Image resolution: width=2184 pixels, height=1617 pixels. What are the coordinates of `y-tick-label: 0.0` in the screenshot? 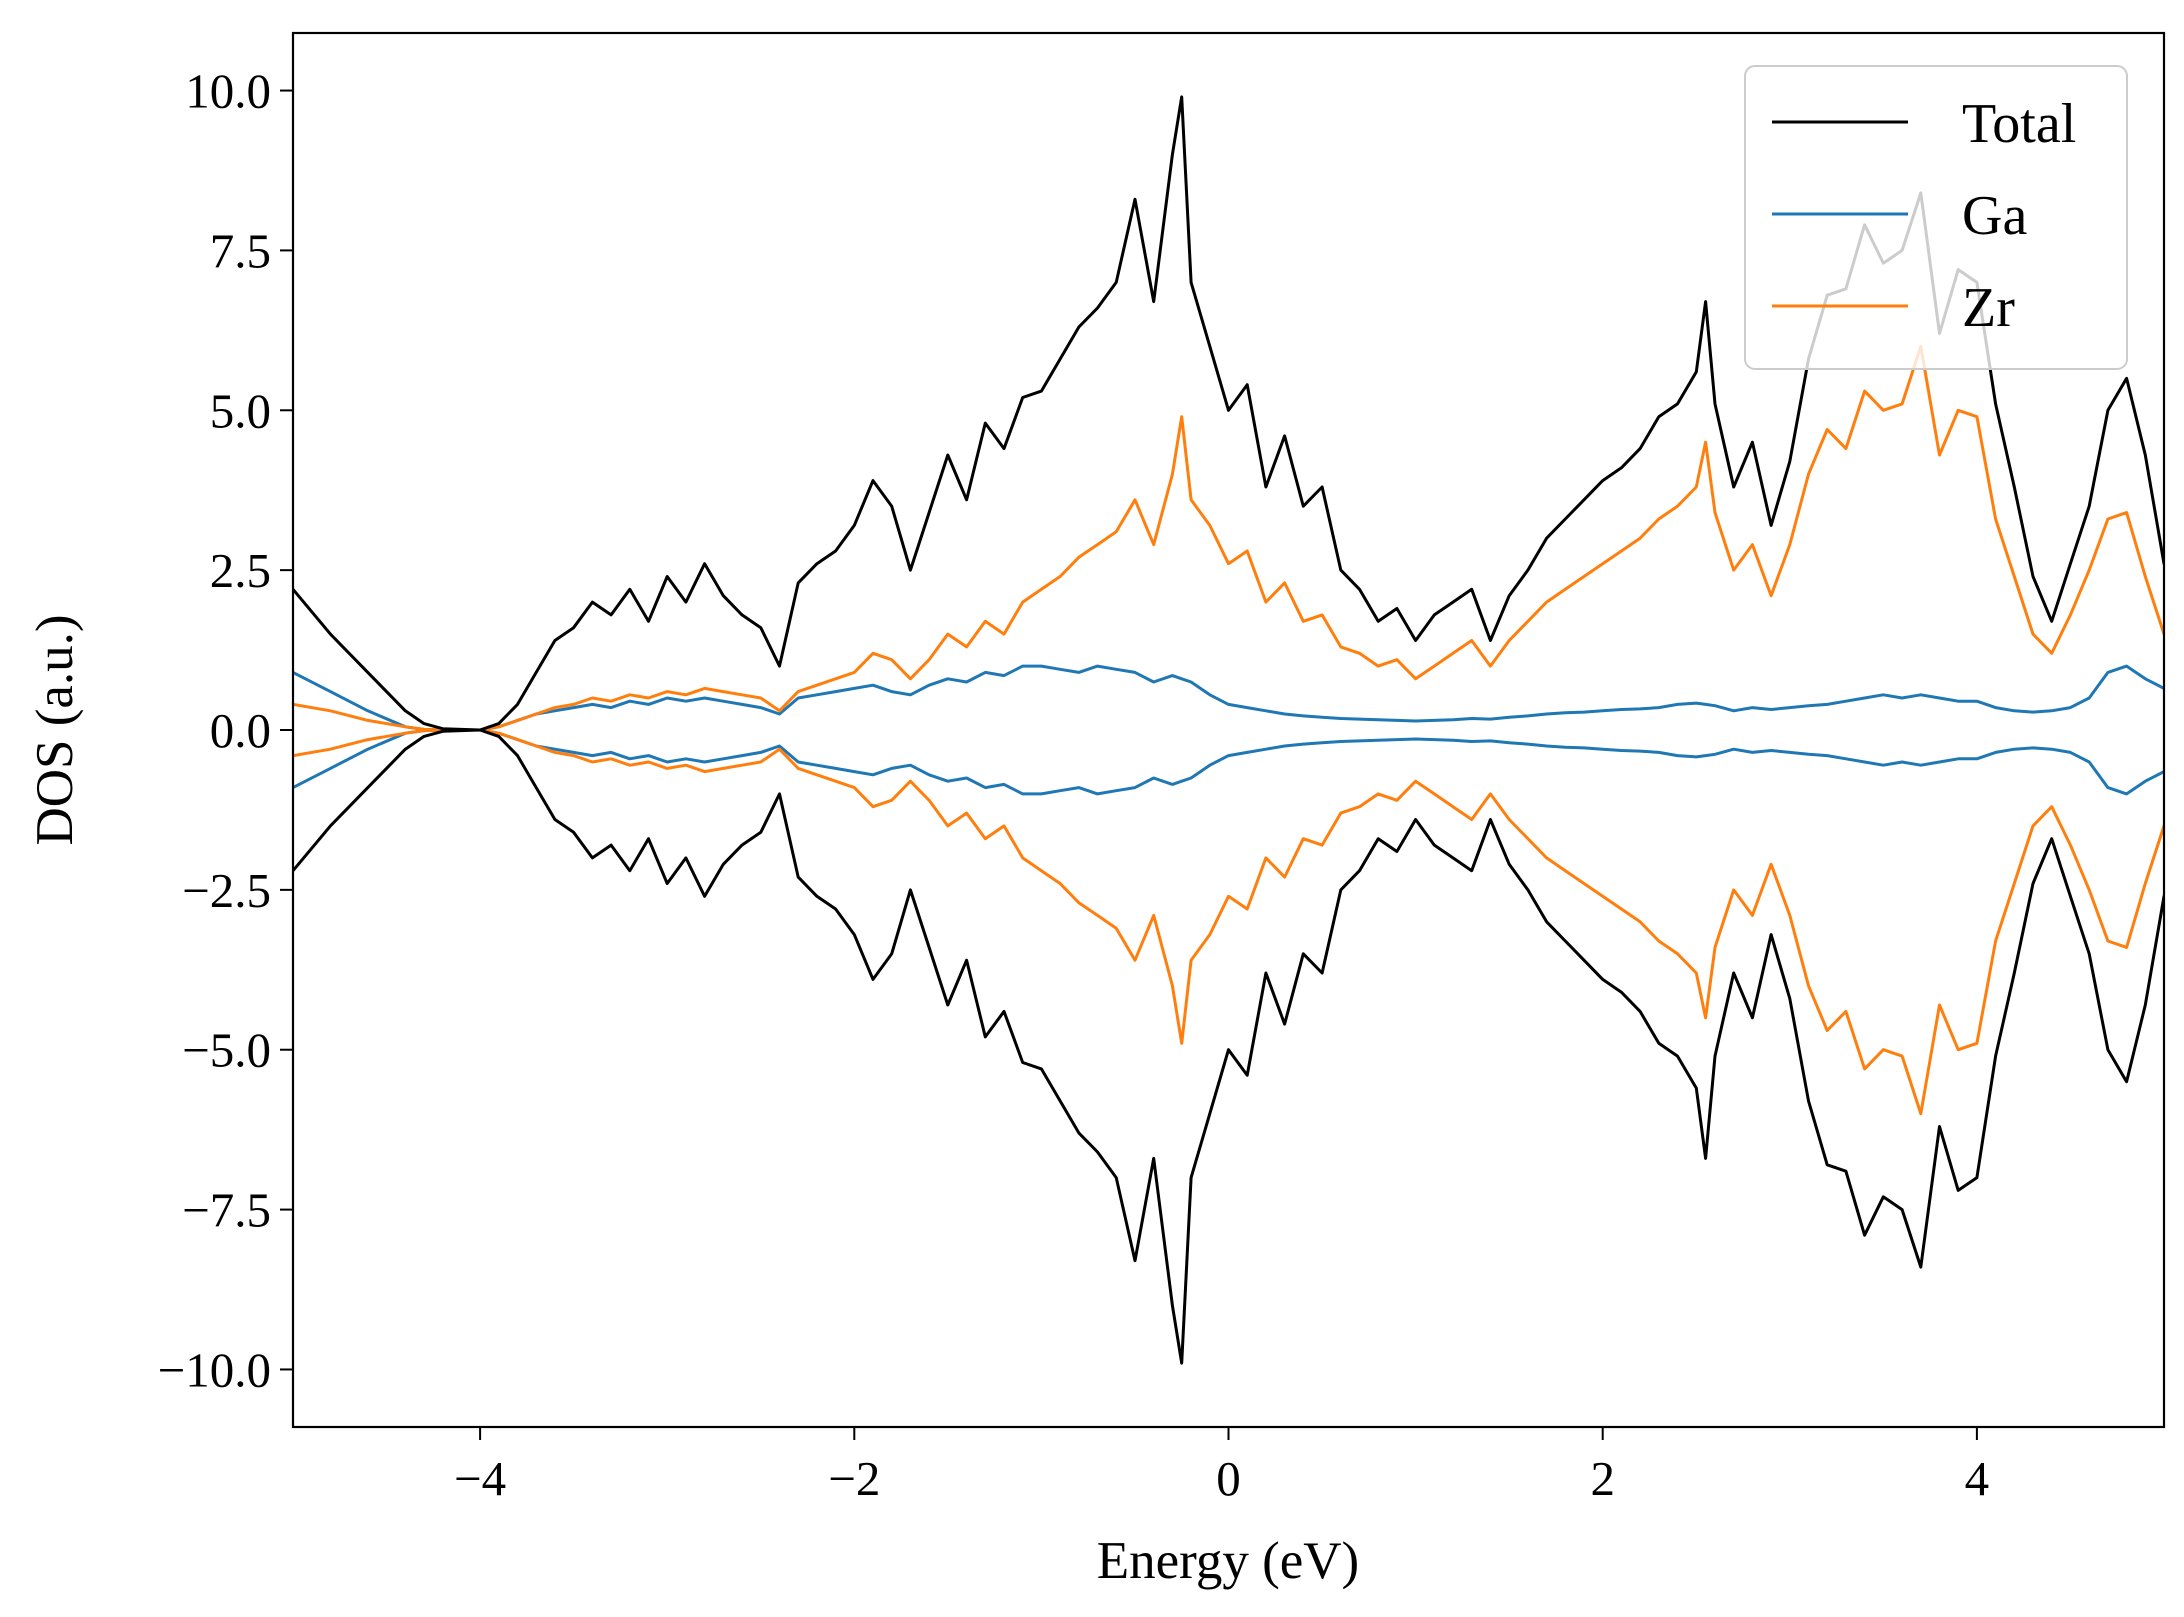 It's located at (240, 730).